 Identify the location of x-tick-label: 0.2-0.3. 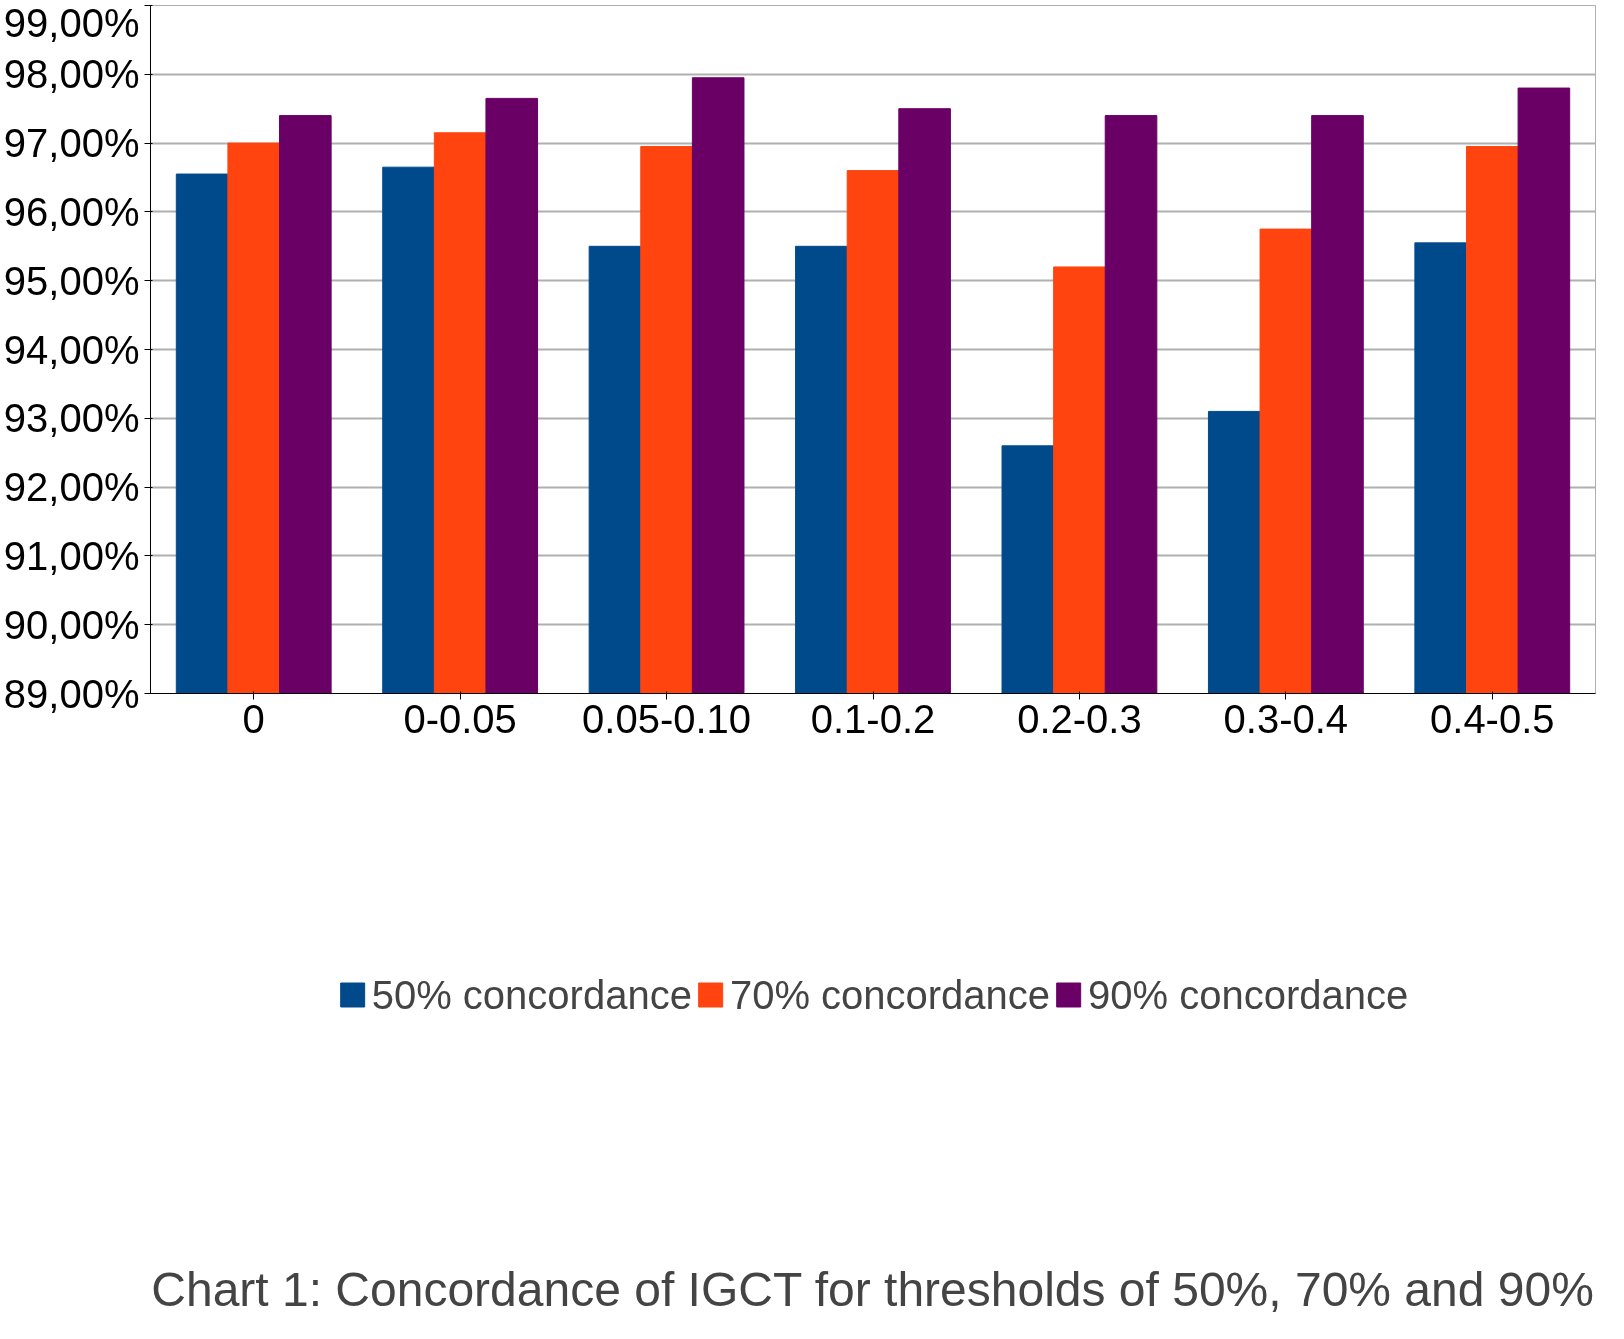
(1079, 718).